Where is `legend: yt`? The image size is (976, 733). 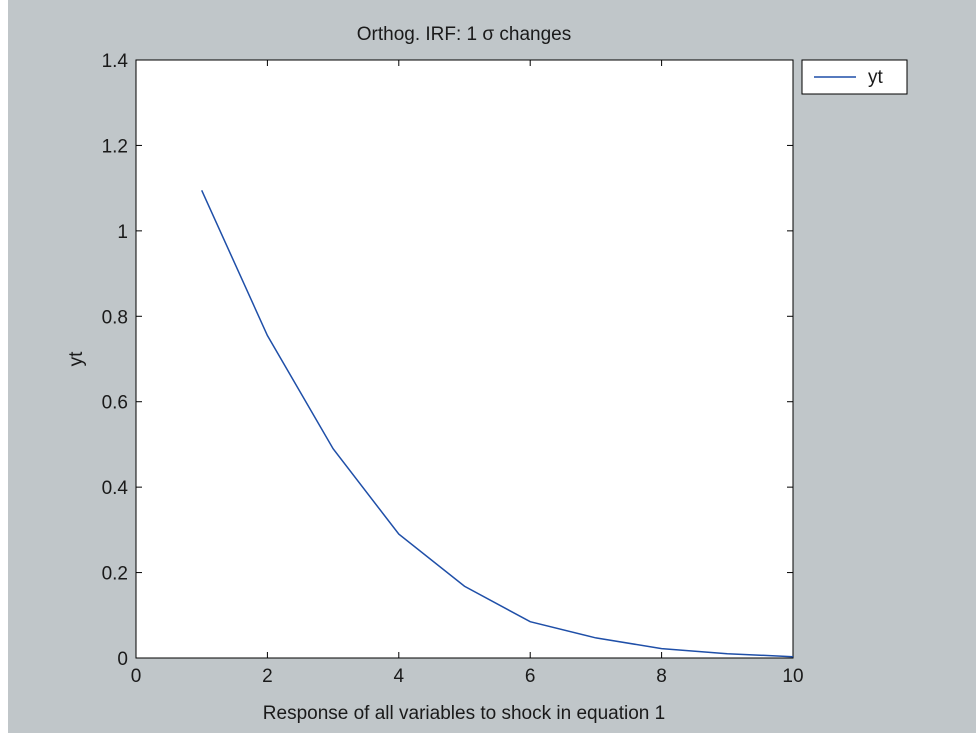 legend: yt is located at coordinates (854, 77).